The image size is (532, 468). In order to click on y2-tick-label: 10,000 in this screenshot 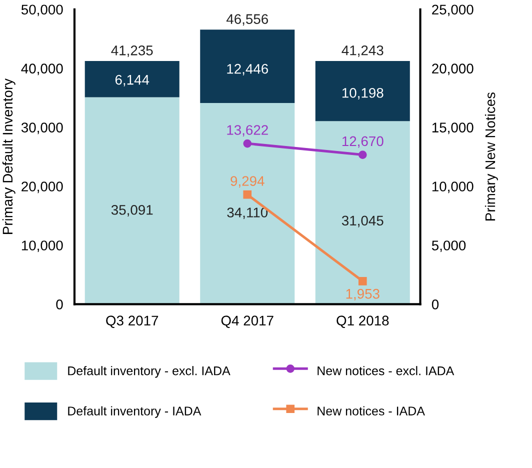, I will do `click(453, 188)`.